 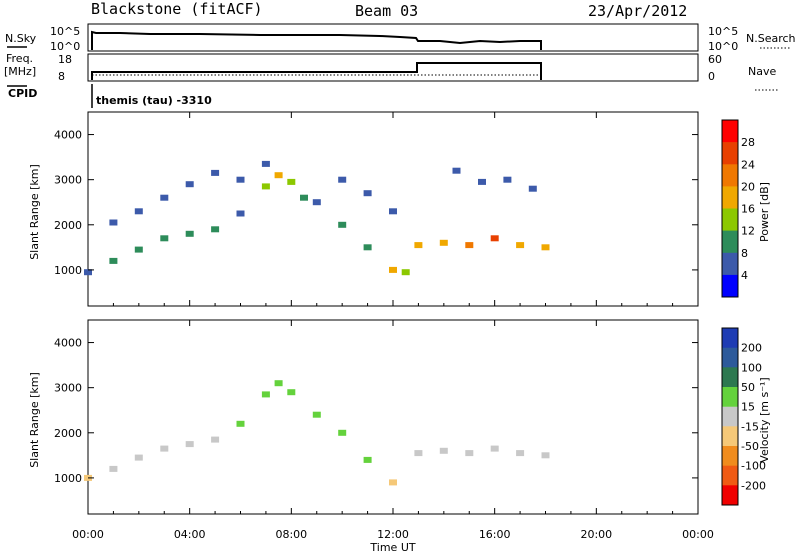 What do you see at coordinates (744, 275) in the screenshot?
I see `power-colorbar-label: 4` at bounding box center [744, 275].